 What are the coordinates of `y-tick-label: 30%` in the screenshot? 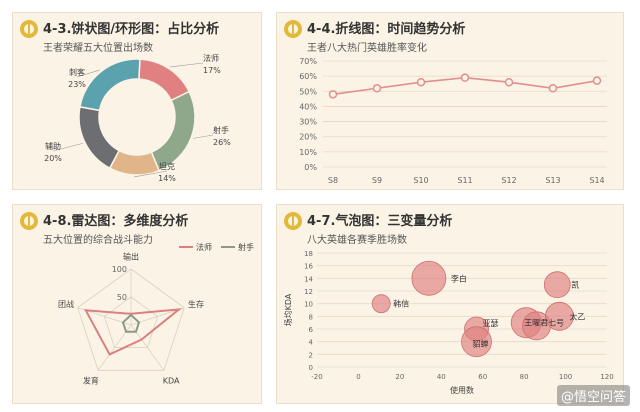 It's located at (308, 122).